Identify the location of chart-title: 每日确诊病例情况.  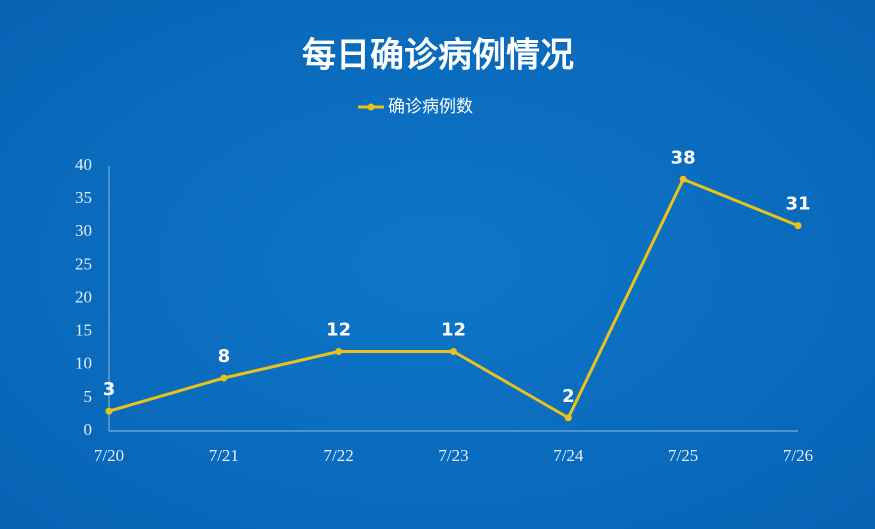
(438, 56).